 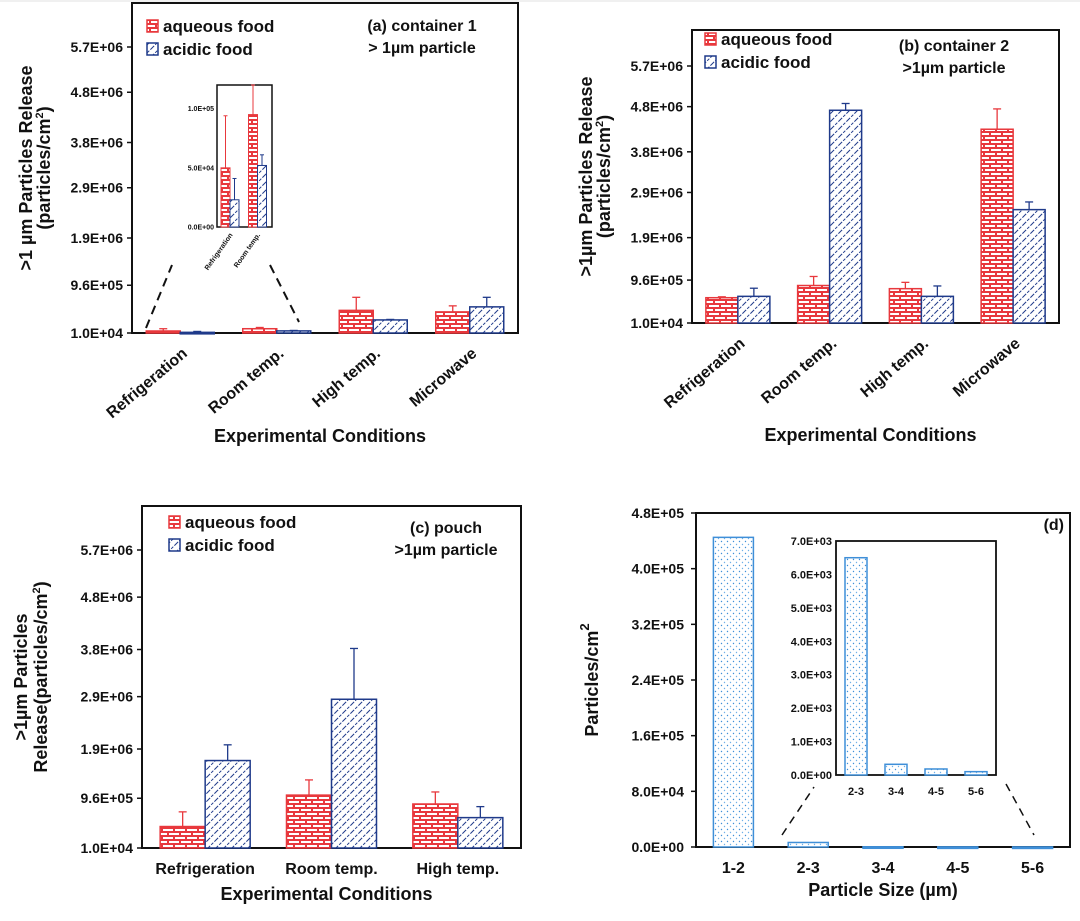 What do you see at coordinates (106, 798) in the screenshot?
I see `panel-c-ytick-label: 9.6E+05` at bounding box center [106, 798].